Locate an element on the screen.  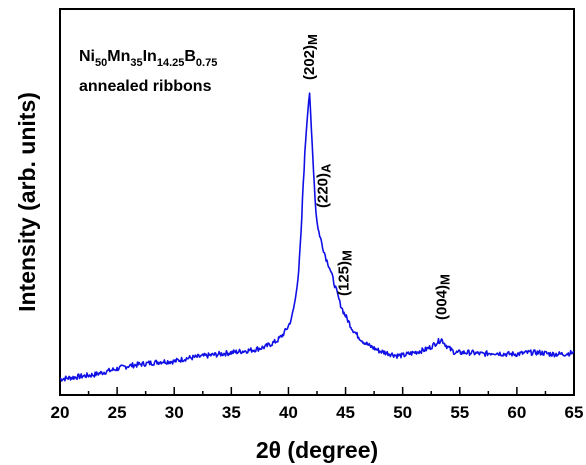
sample-composition-label: Ni50Mn35In14.25B0.75 is located at coordinates (148, 58).